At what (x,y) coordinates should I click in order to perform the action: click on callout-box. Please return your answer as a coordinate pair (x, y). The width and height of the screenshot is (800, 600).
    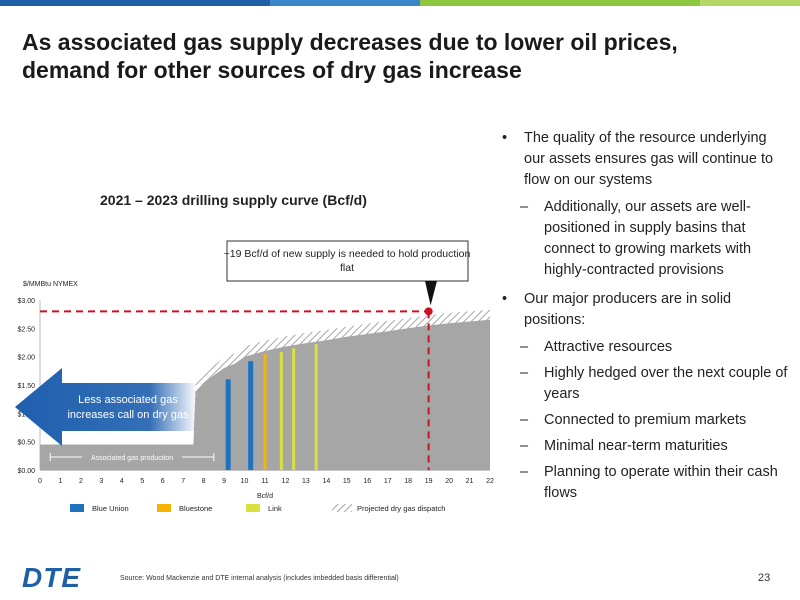
    Looking at the image, I should click on (347, 261).